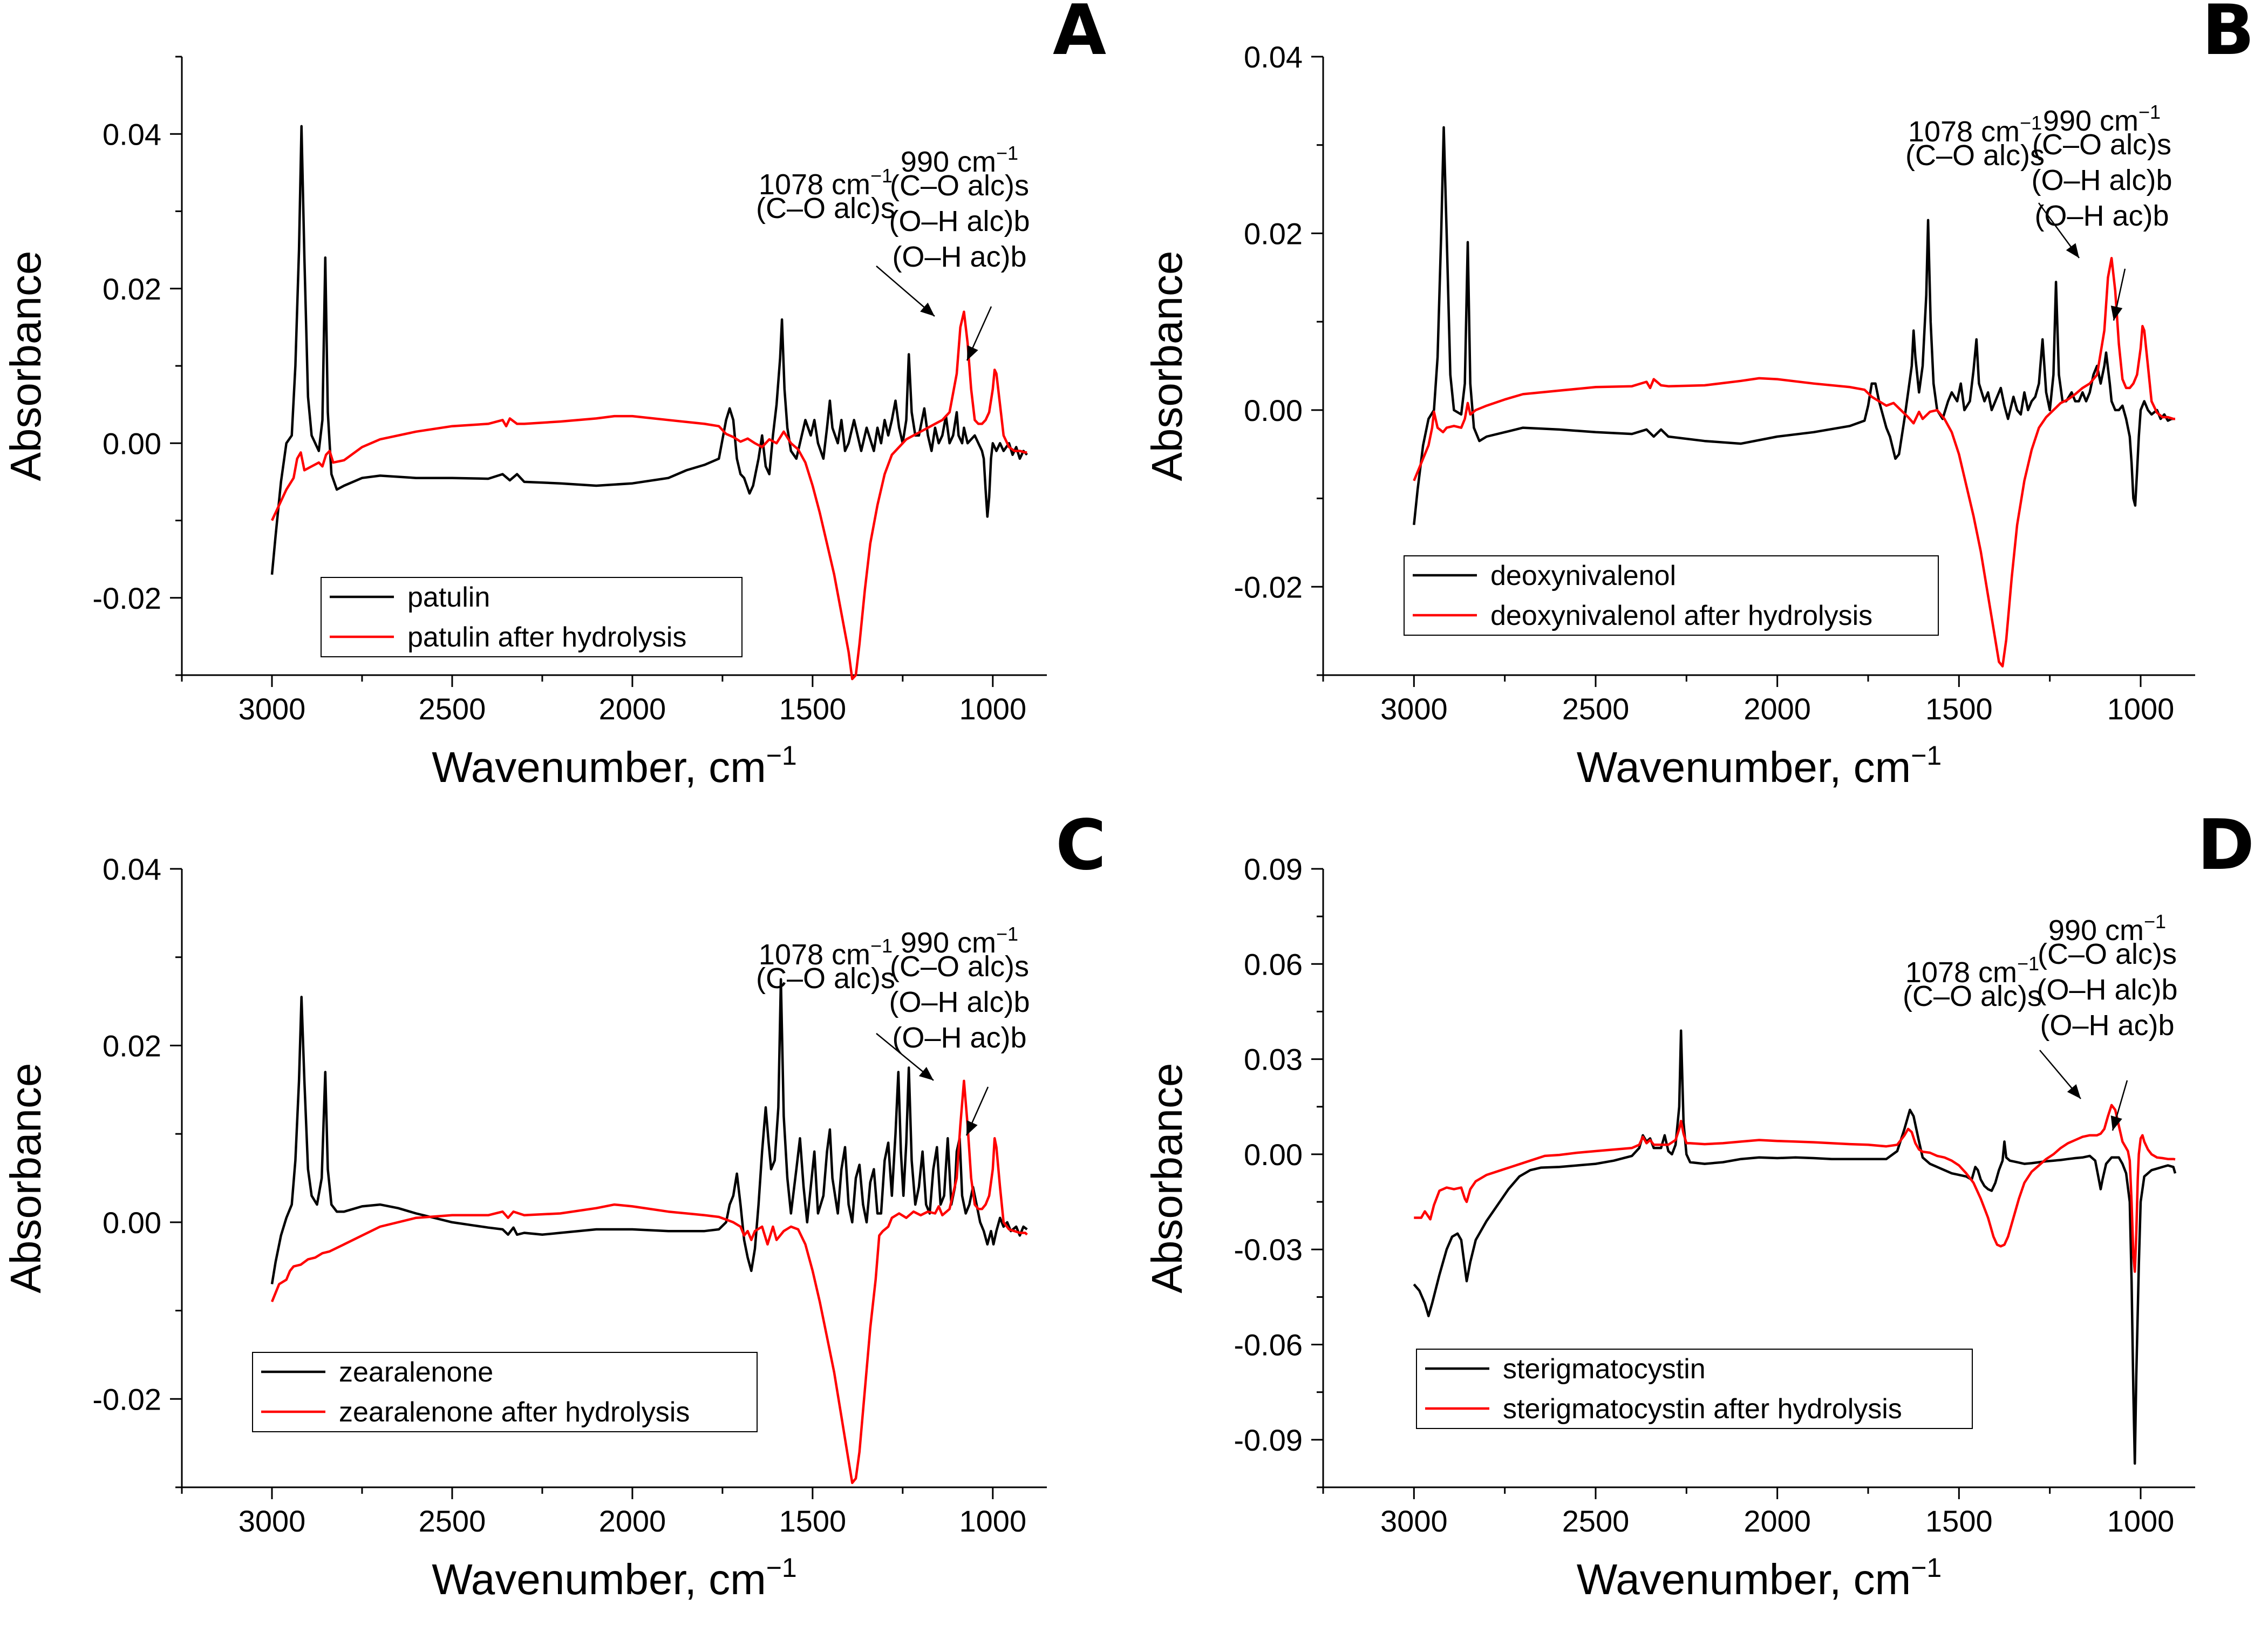 The width and height of the screenshot is (2268, 1626). I want to click on panel-letter: D, so click(2226, 846).